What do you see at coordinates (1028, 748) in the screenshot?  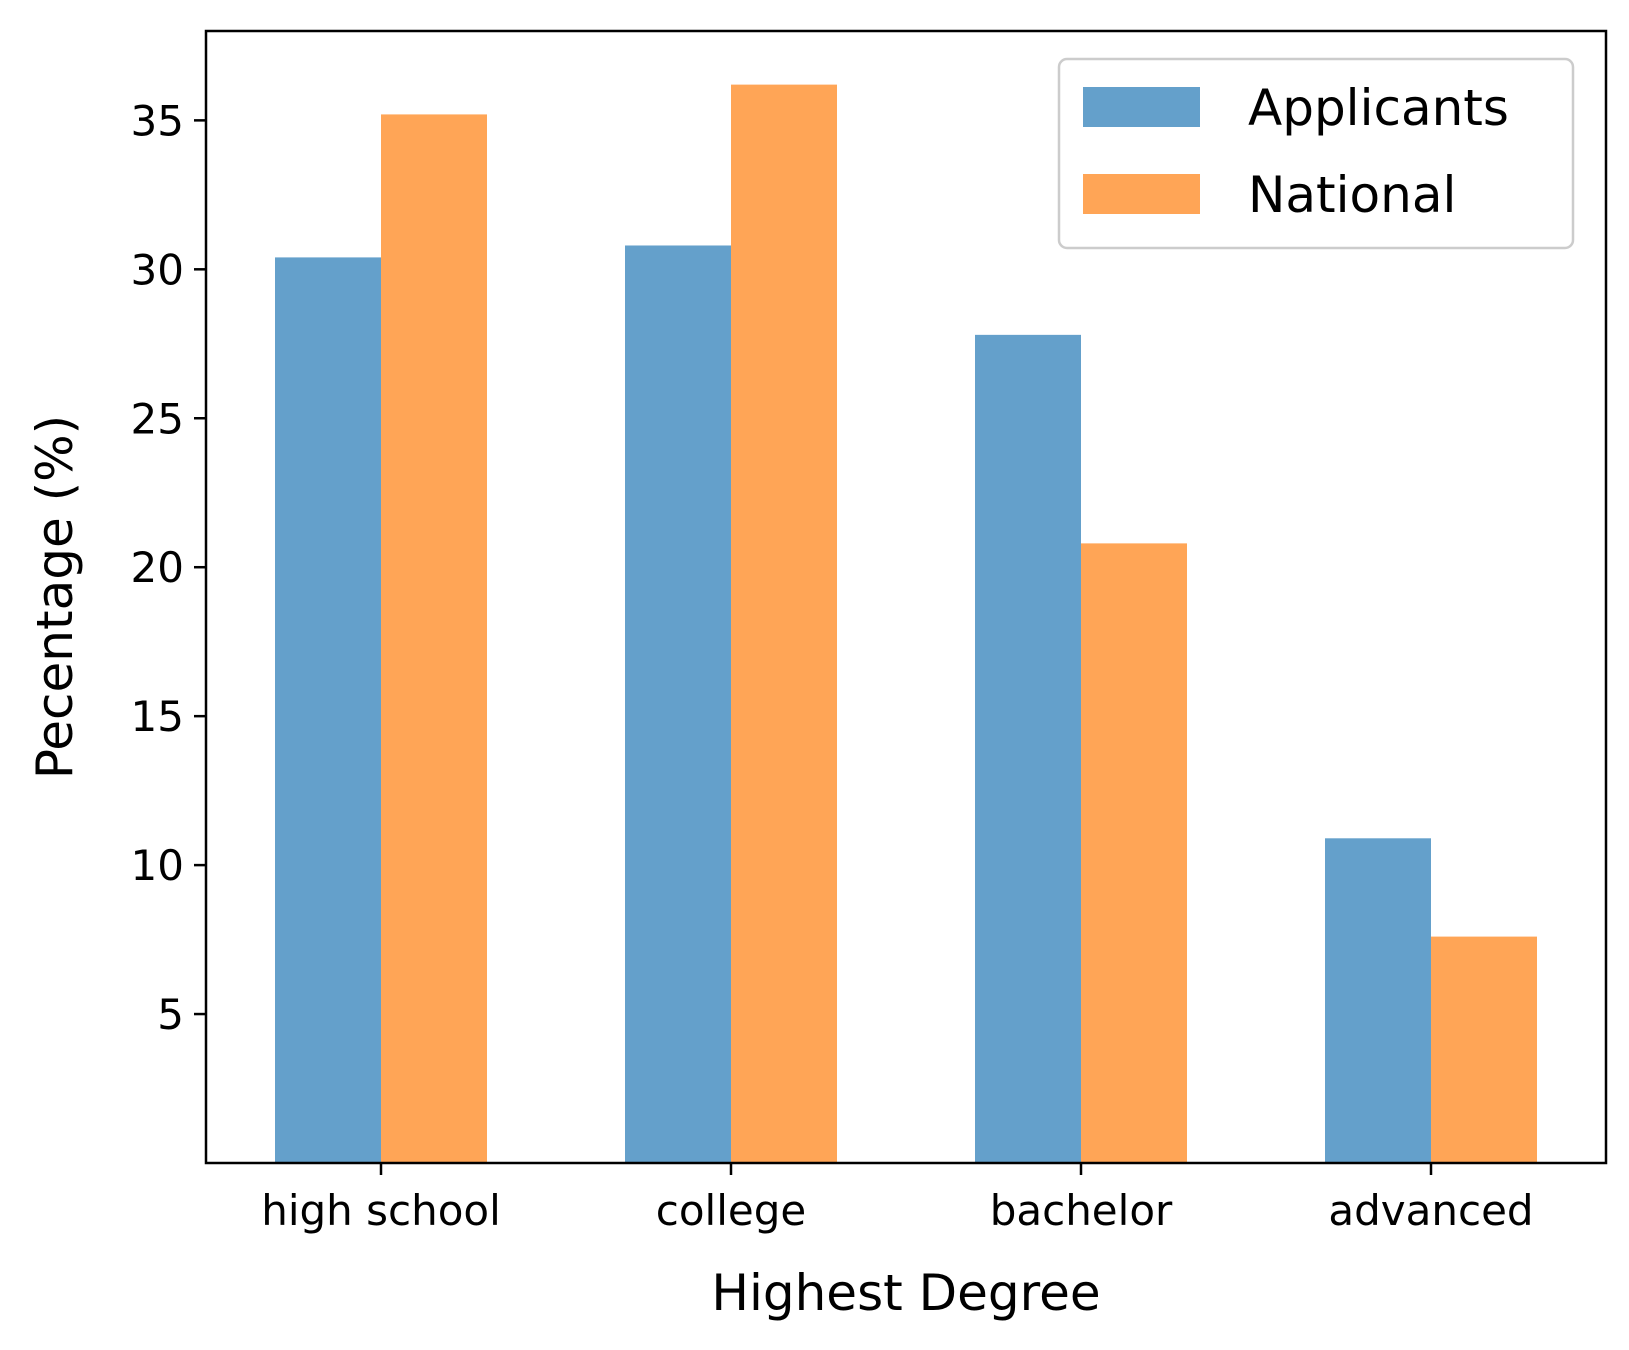 I see `bar-applicants-bachelor` at bounding box center [1028, 748].